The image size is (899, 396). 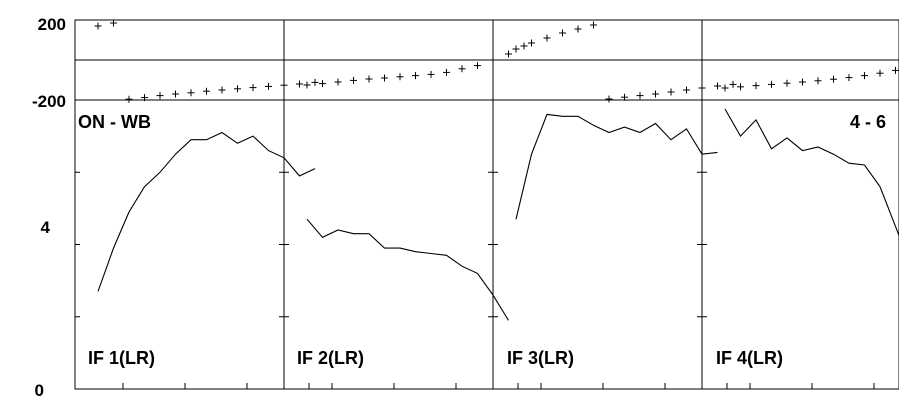 I want to click on y-tick-label-phase-bottom: -200, so click(x=49, y=101).